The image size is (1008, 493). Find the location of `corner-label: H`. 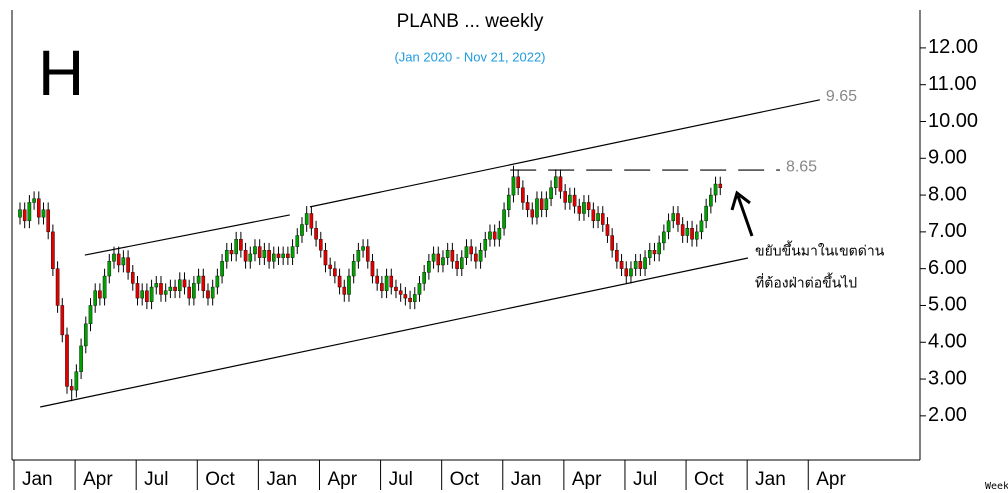

corner-label: H is located at coordinates (61, 73).